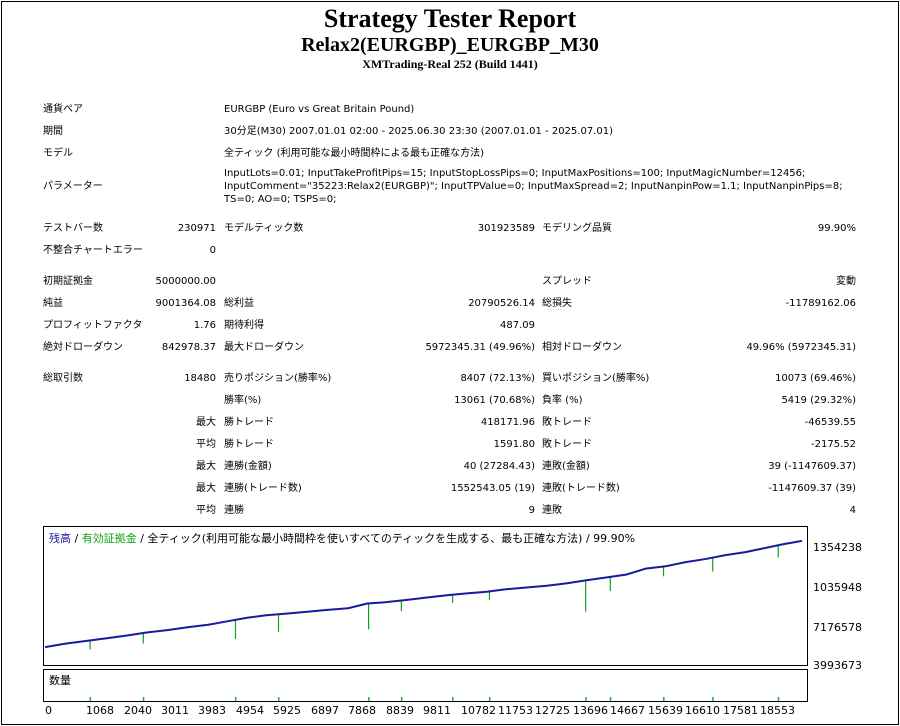  What do you see at coordinates (58, 153) in the screenshot?
I see `model-label: モデル` at bounding box center [58, 153].